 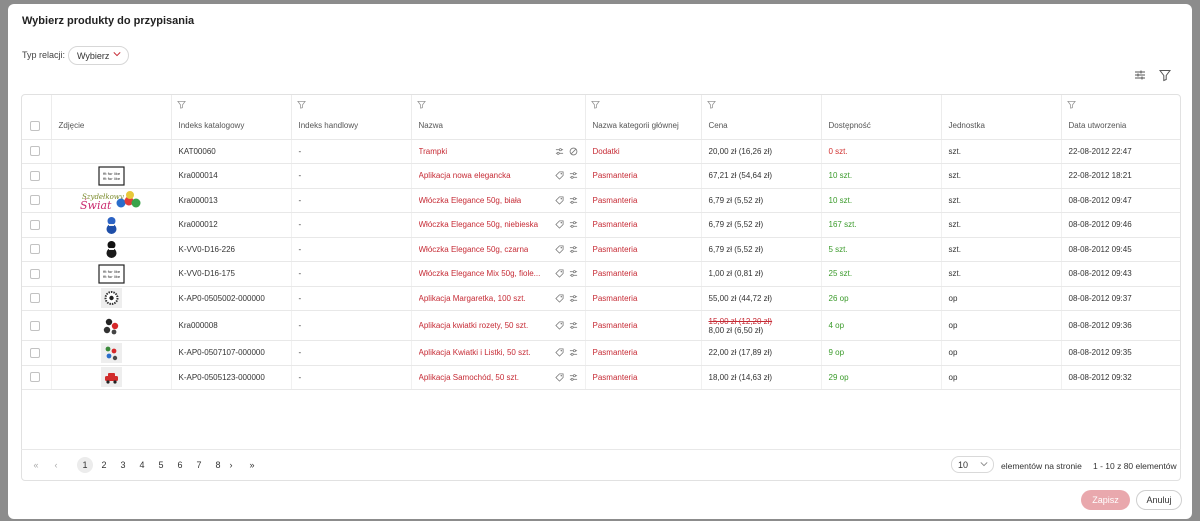 What do you see at coordinates (36, 465) in the screenshot?
I see `first-page-button: «` at bounding box center [36, 465].